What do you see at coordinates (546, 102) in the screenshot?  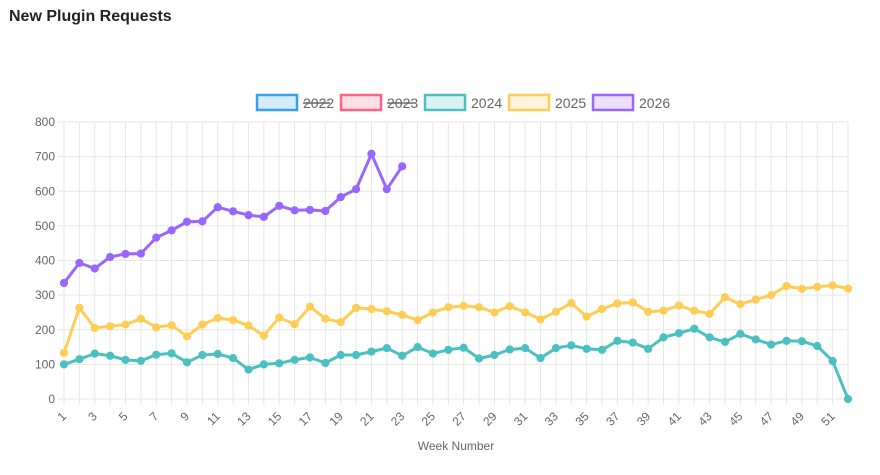 I see `legend-item-2025: 2025` at bounding box center [546, 102].